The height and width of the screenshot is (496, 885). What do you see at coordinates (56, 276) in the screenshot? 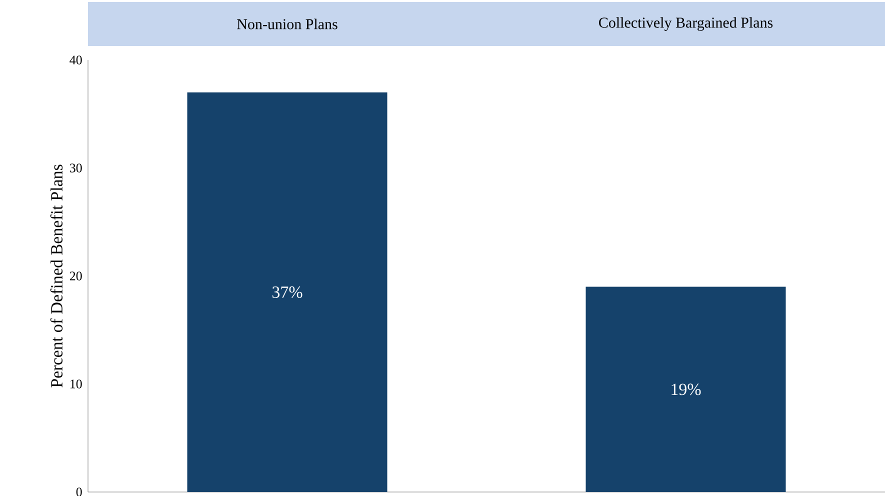
I see `y-axis-title: Percent of Defined Benefit Plans` at bounding box center [56, 276].